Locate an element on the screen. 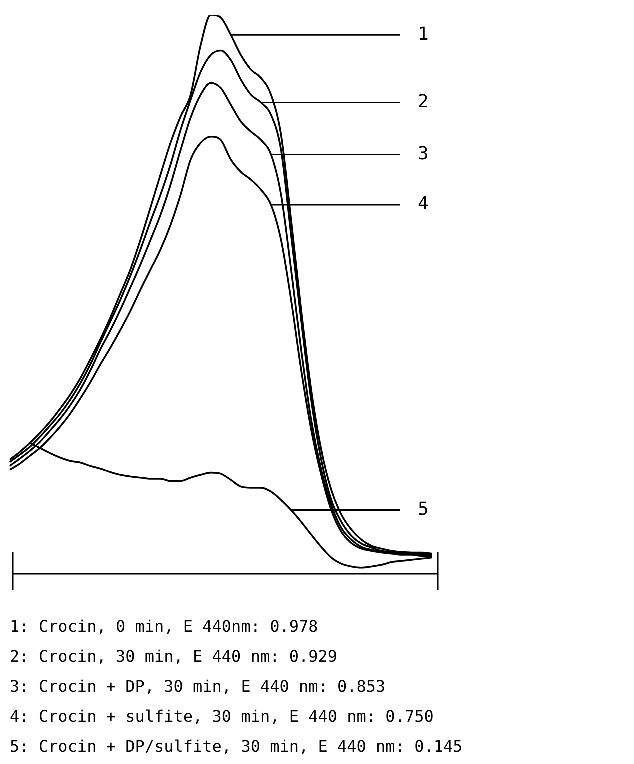 The image size is (634, 764). text: 4: Crocin + sulfite, 30 min, E 440 nm: 0.750 is located at coordinates (222, 717).